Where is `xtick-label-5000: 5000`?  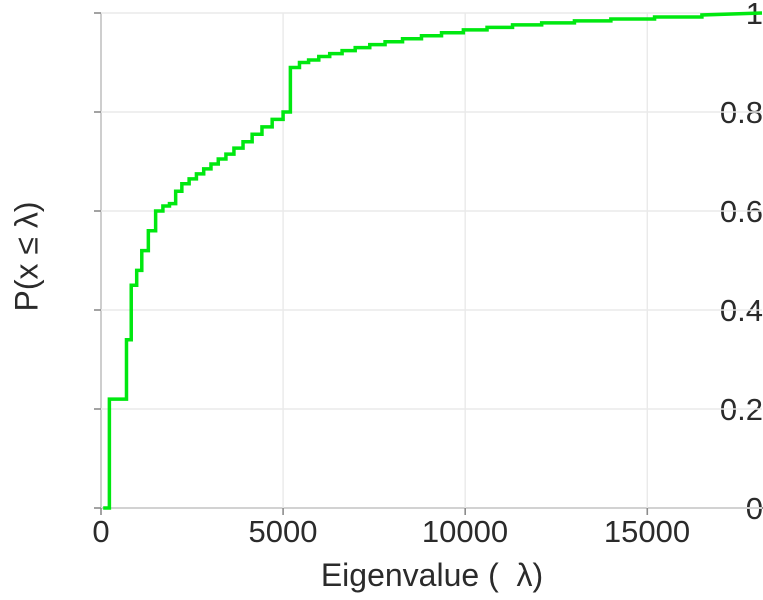 xtick-label-5000: 5000 is located at coordinates (283, 531).